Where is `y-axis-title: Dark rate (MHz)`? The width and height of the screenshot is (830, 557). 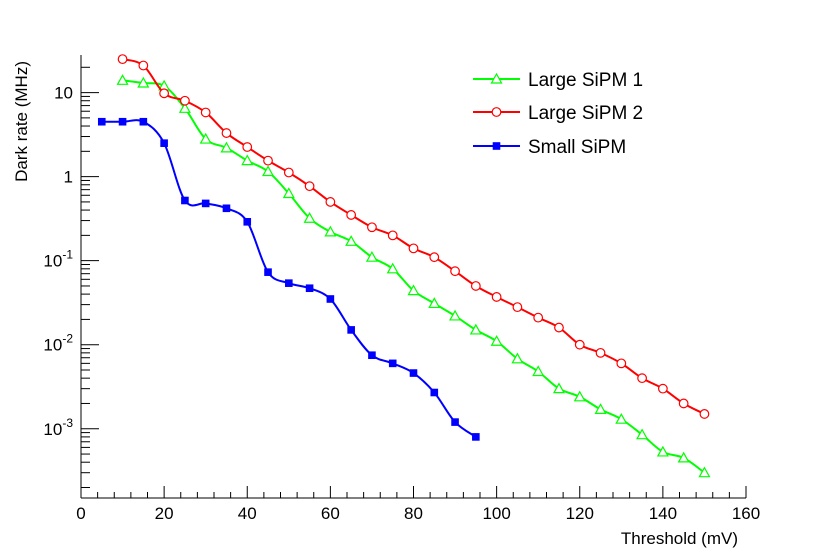
y-axis-title: Dark rate (MHz) is located at coordinates (21, 121).